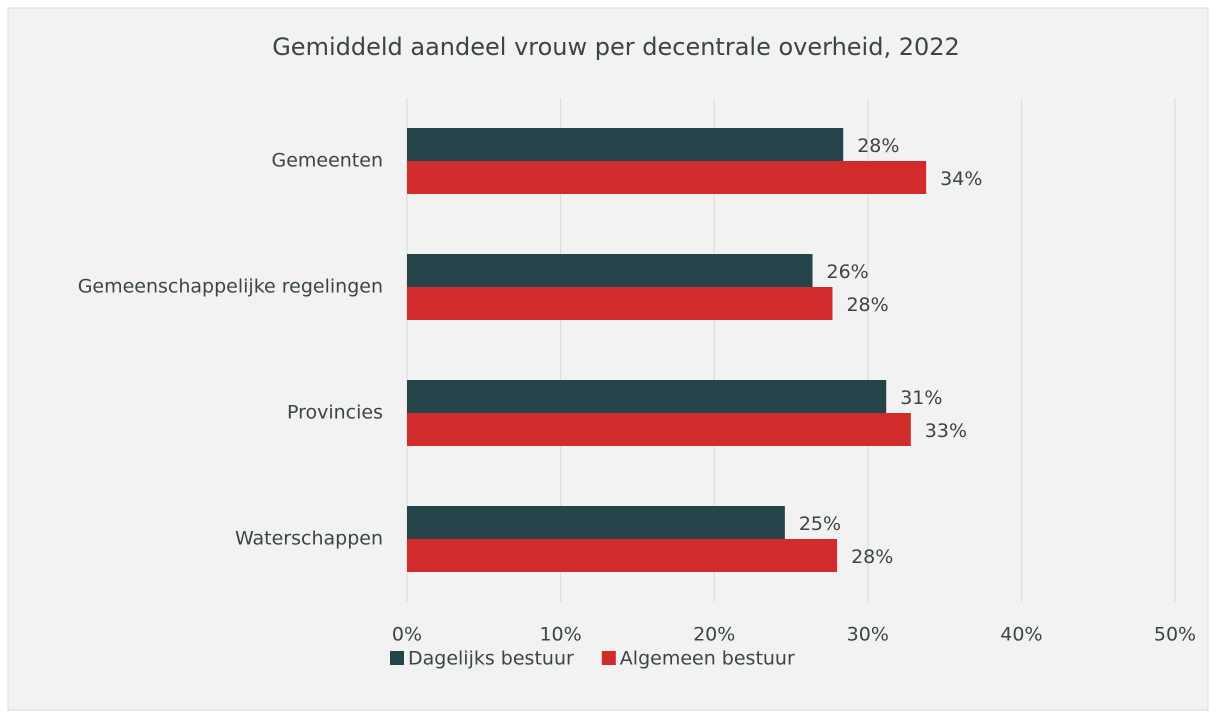  Describe the element at coordinates (230, 287) in the screenshot. I see `y-tick-label: Gemeenschappelijke regelingen` at that location.